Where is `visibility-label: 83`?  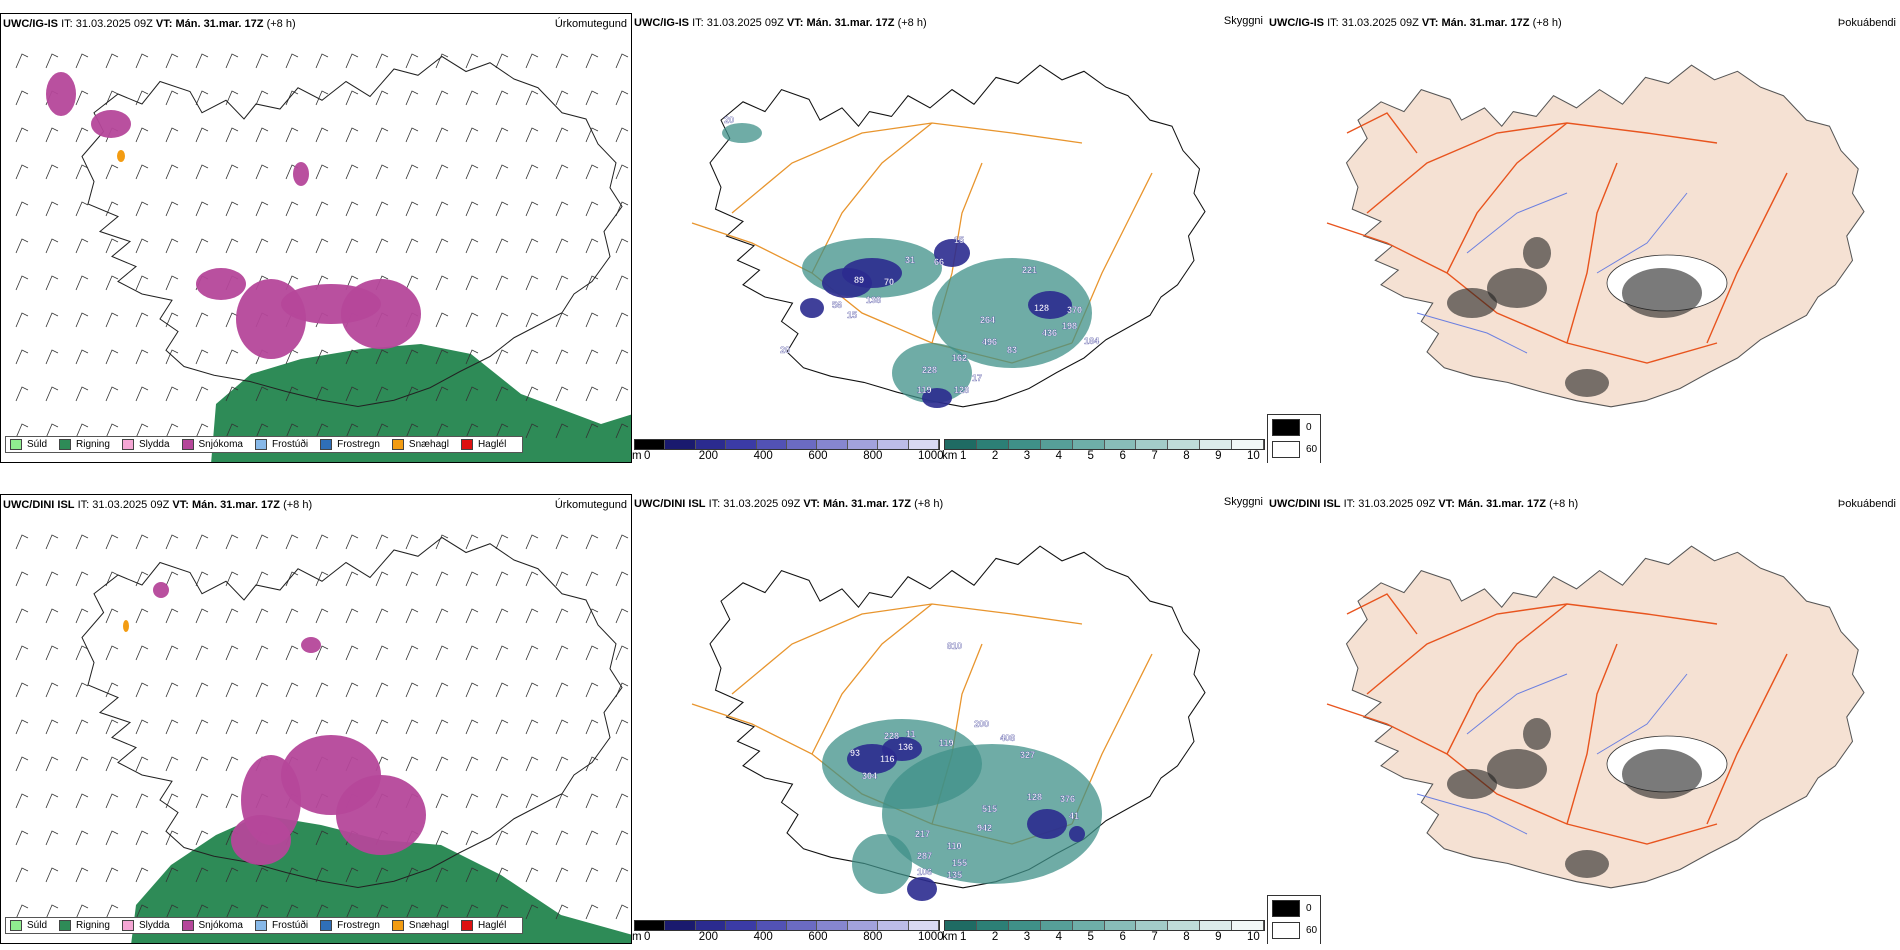
visibility-label: 83 is located at coordinates (1012, 350).